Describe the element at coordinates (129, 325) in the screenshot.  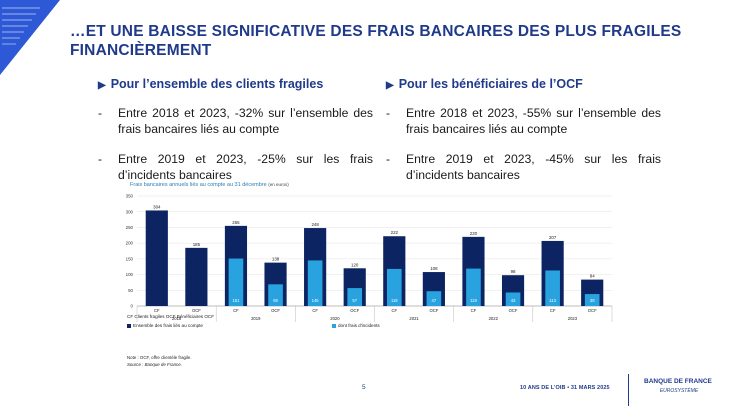
I see `legend-swatch-dark` at that location.